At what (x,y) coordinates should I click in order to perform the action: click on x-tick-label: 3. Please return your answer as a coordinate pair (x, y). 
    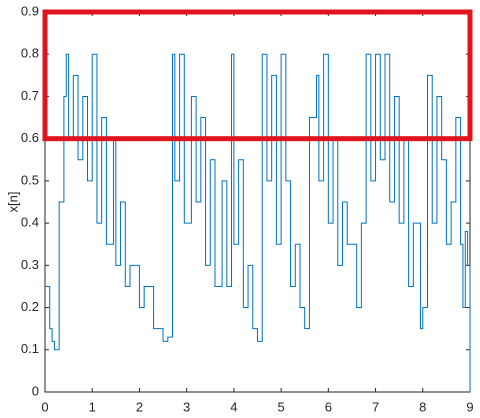
    Looking at the image, I should click on (186, 406).